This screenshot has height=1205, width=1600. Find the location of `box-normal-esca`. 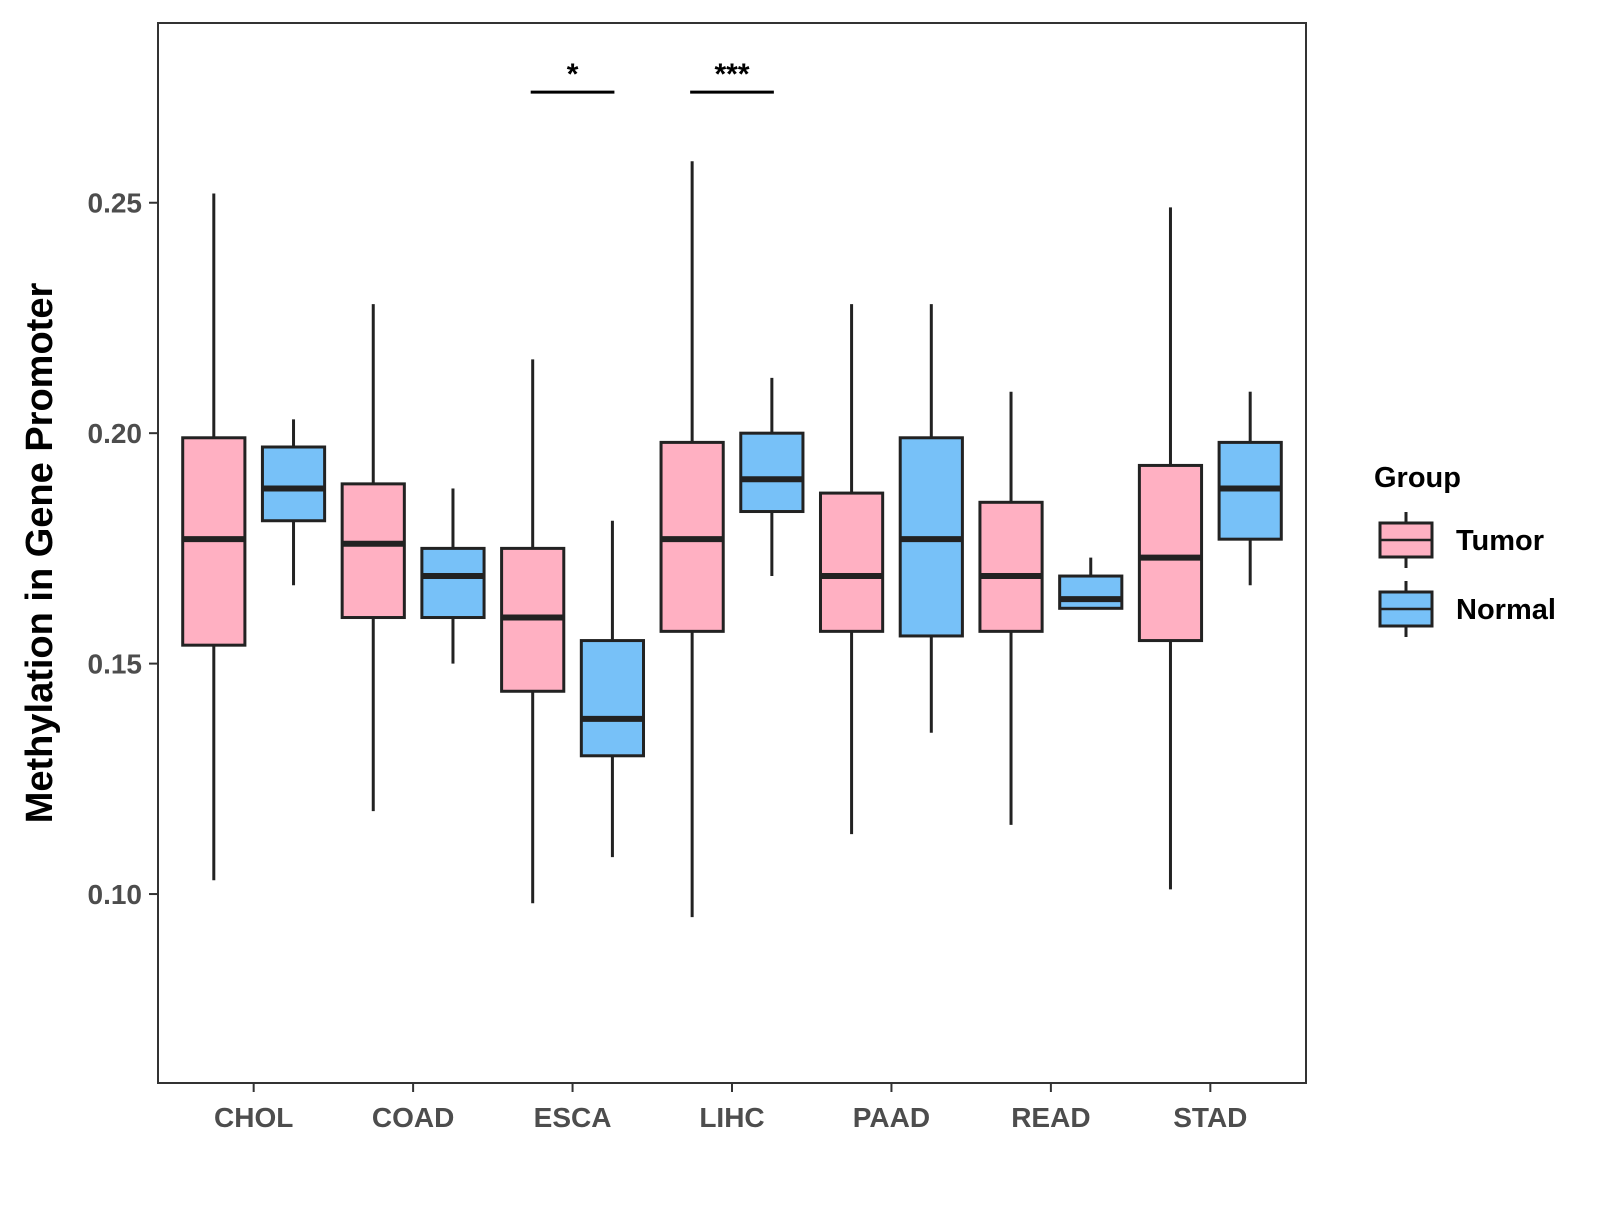

box-normal-esca is located at coordinates (612, 689).